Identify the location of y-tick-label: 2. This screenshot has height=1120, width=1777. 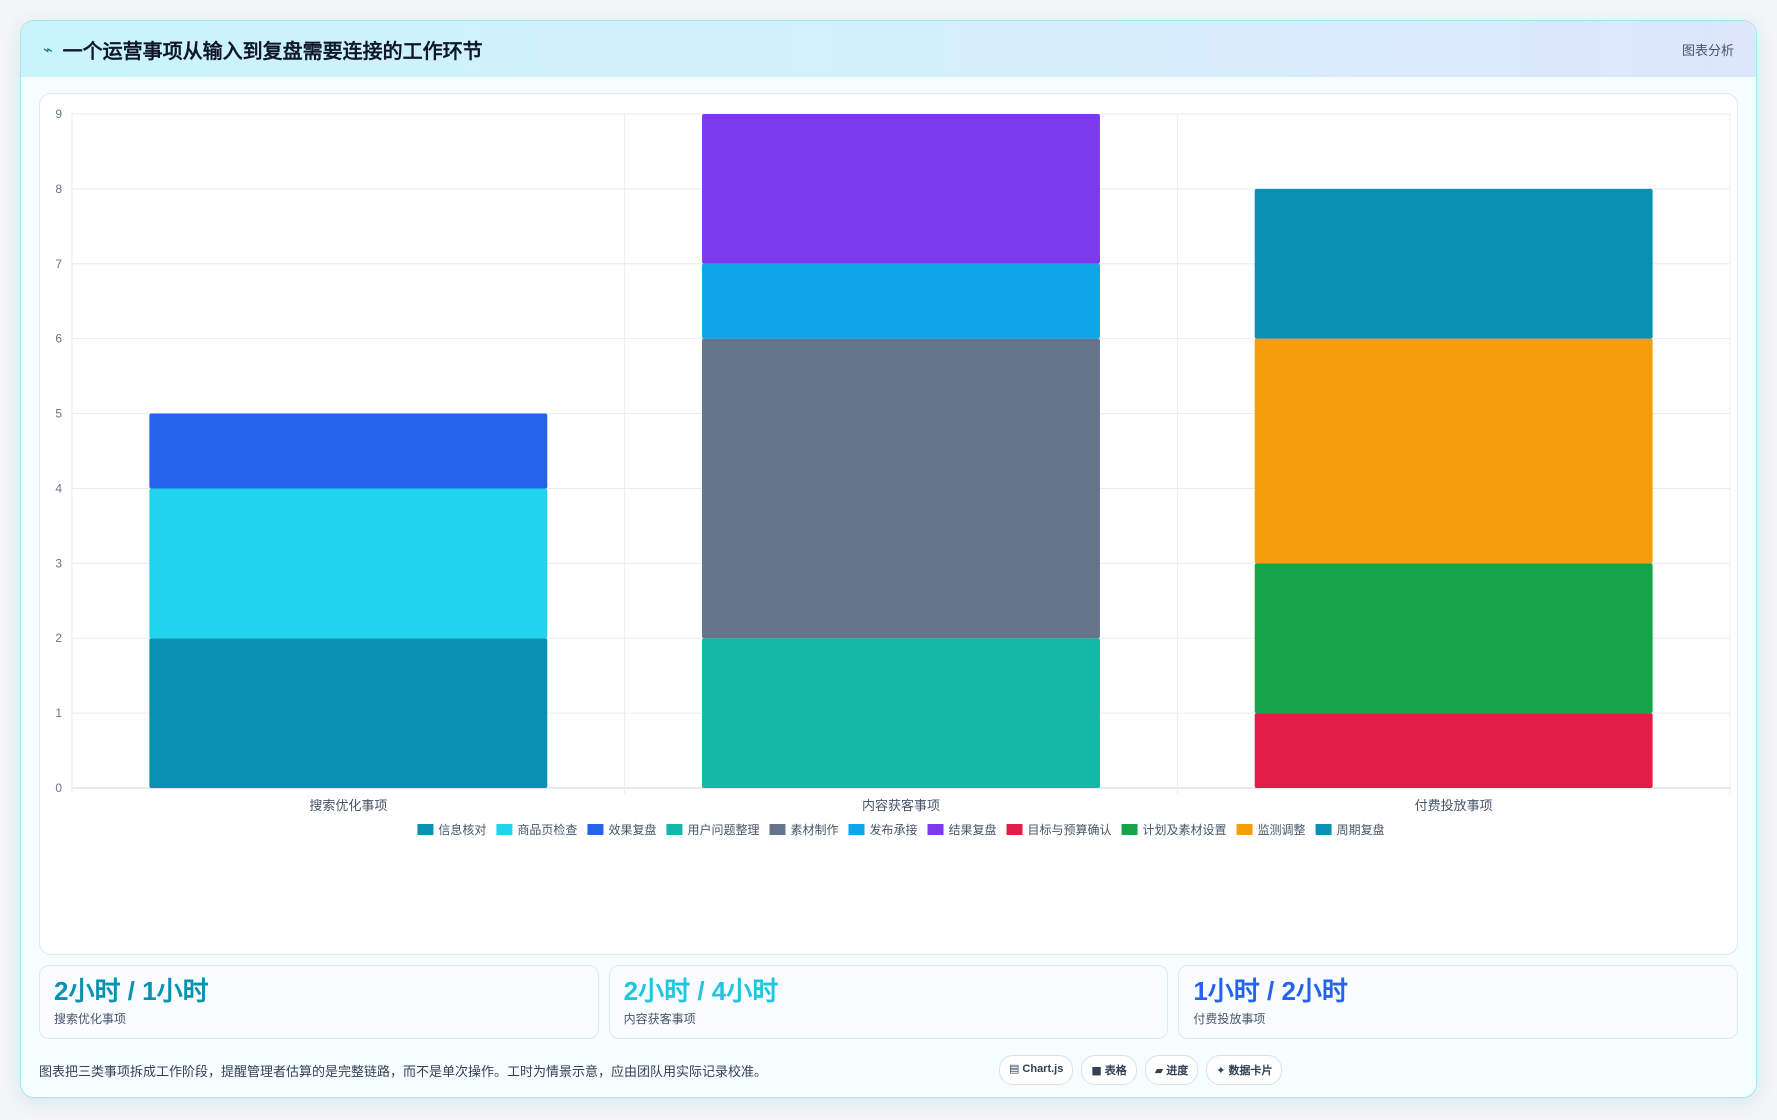
(58, 638).